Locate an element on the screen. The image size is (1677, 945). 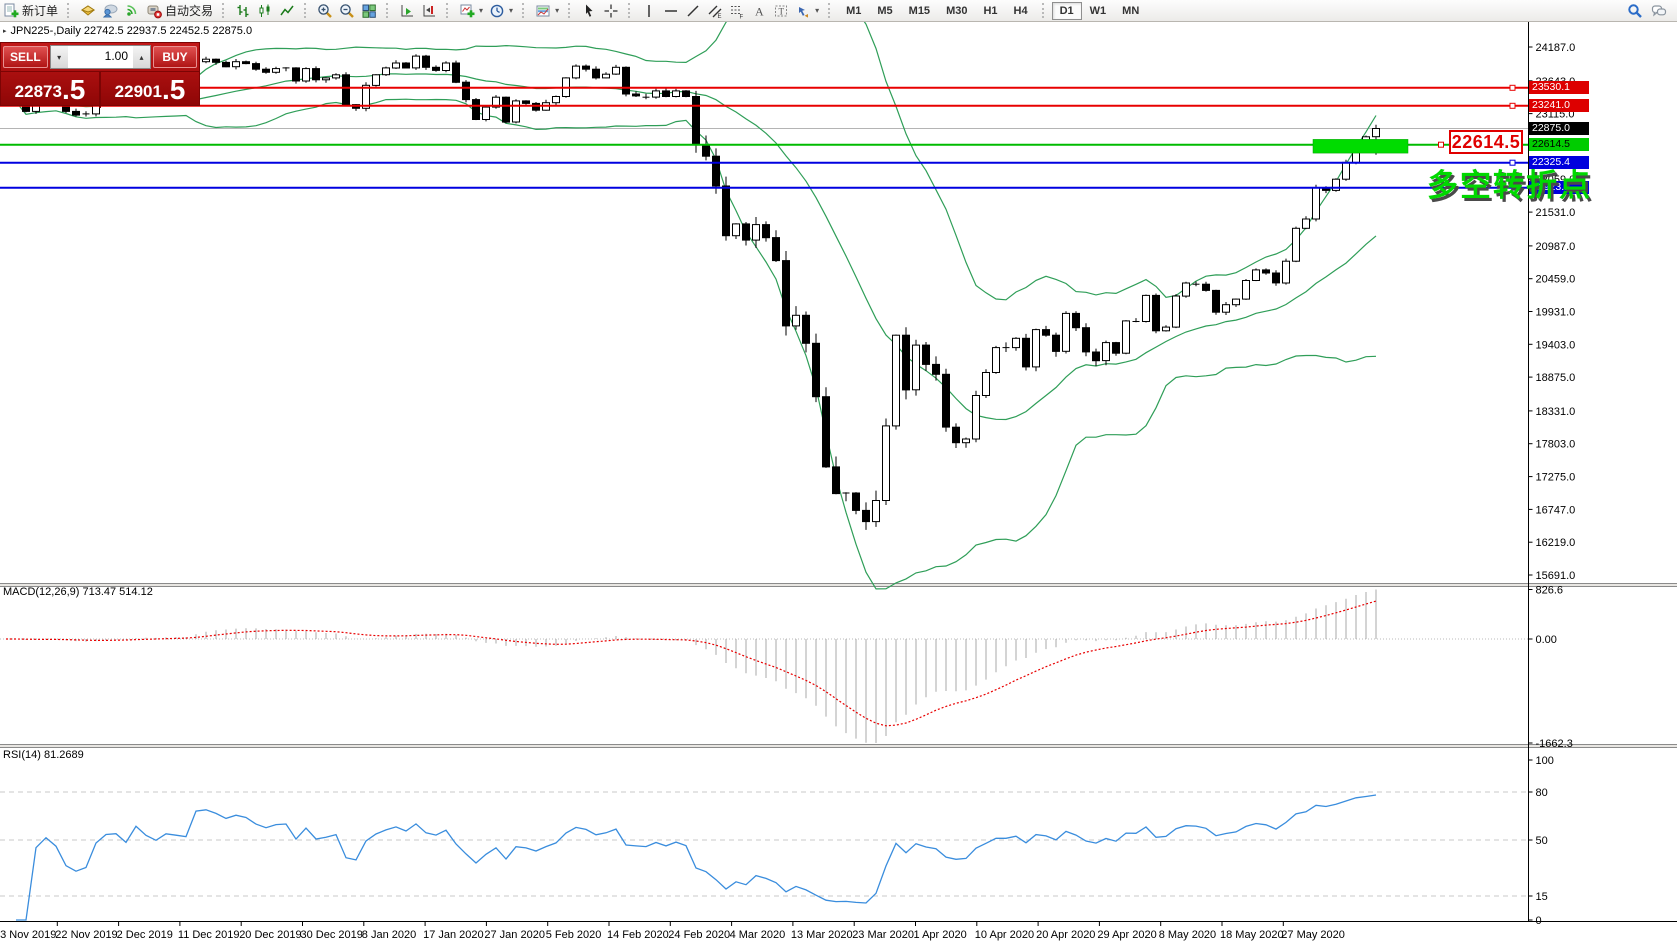
volume-increase-button: ▴ is located at coordinates (141, 57).